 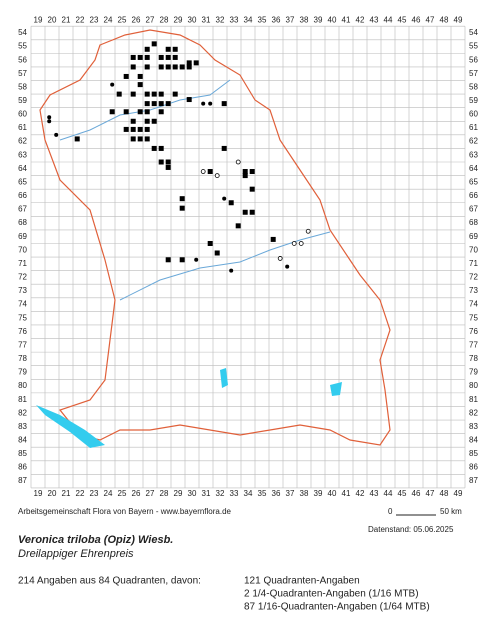 What do you see at coordinates (411, 529) in the screenshot?
I see `date: Datenstand: 05.06.2025` at bounding box center [411, 529].